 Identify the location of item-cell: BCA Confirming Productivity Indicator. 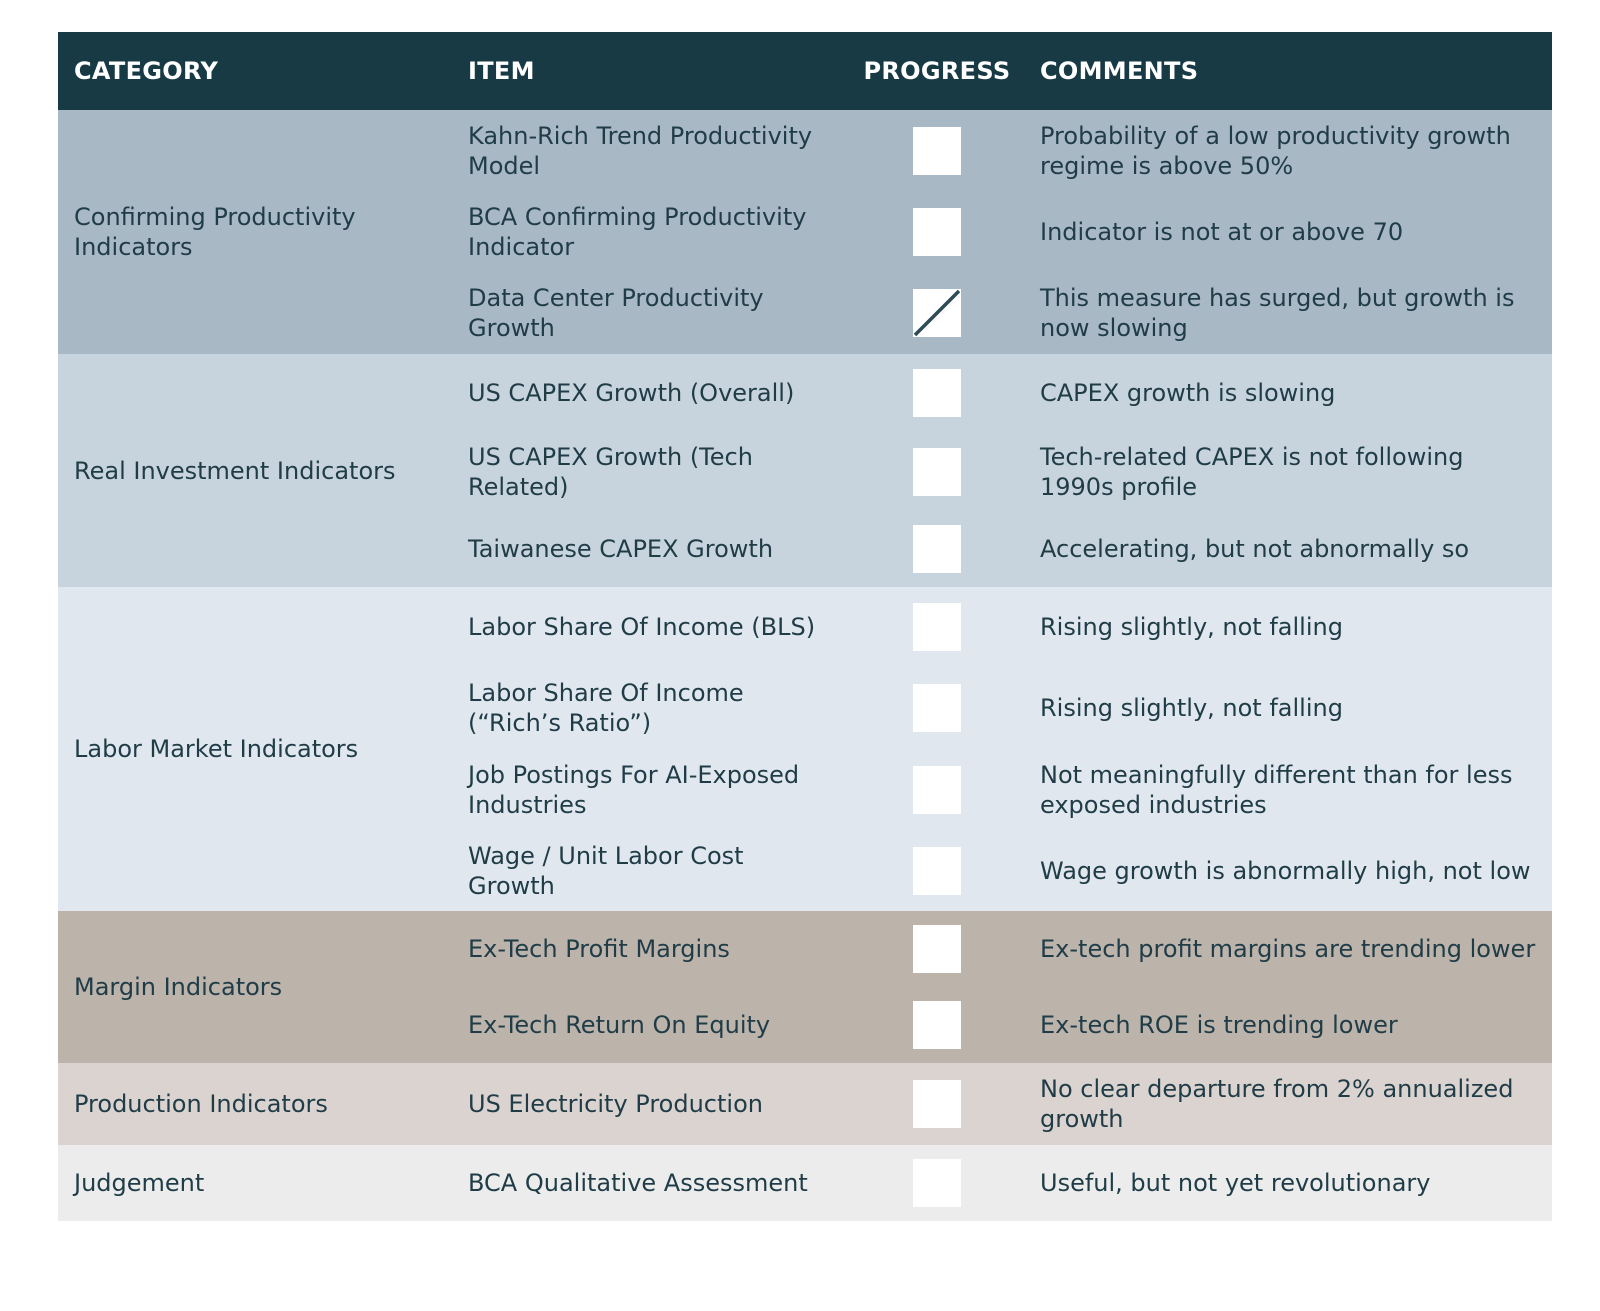
(651, 231).